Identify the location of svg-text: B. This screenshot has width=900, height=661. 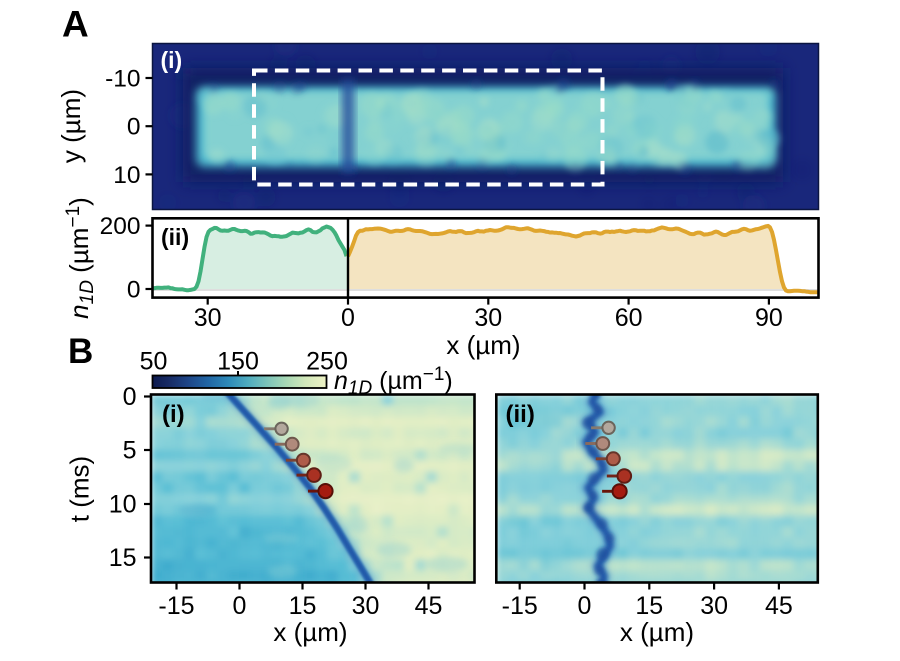
(80, 351).